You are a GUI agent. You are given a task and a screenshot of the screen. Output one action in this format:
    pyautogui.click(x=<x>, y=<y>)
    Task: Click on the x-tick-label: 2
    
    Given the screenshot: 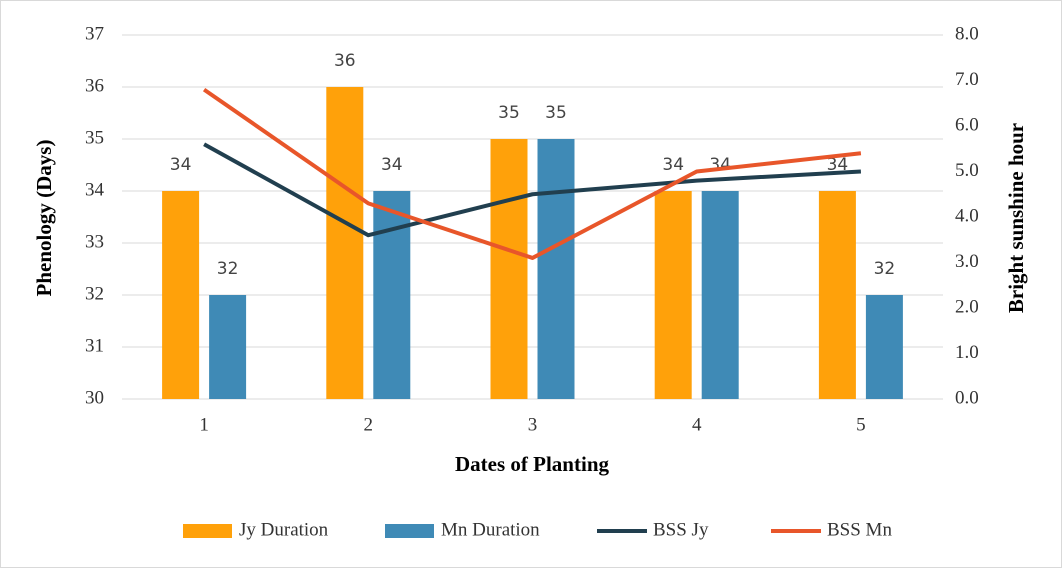 What is the action you would take?
    pyautogui.click(x=369, y=424)
    